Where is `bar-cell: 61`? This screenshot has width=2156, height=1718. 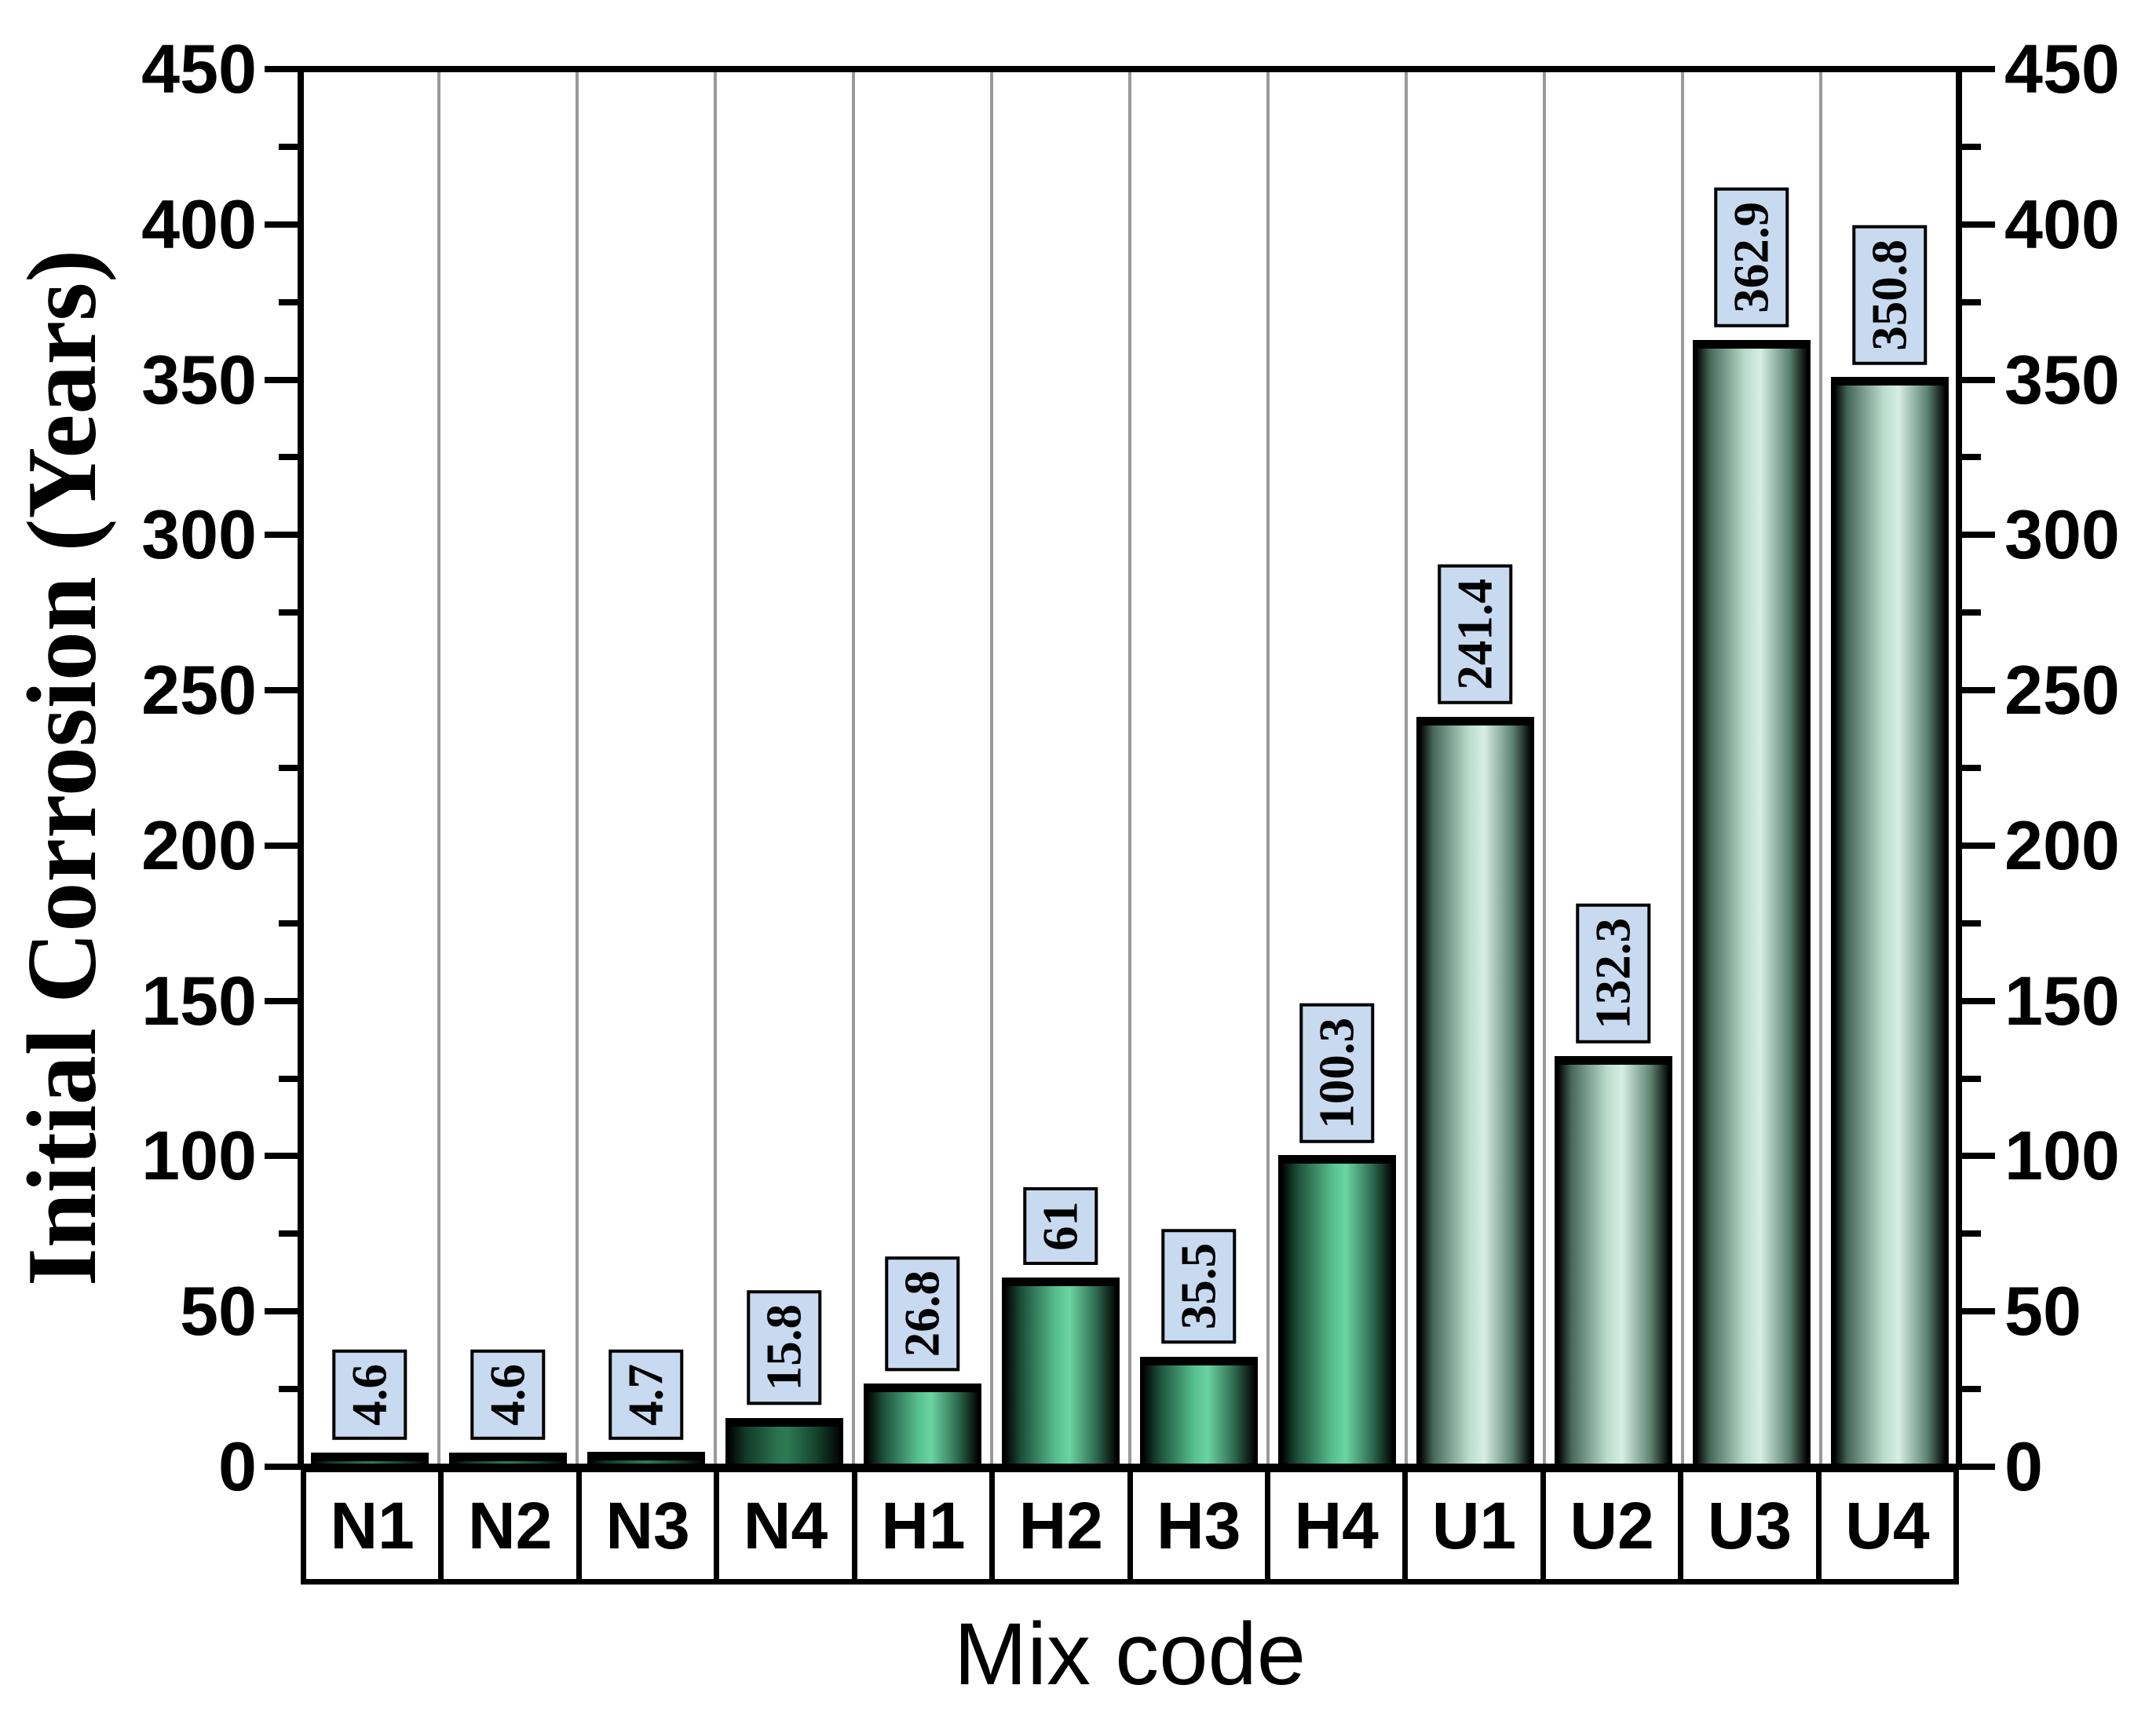
bar-cell: 61 is located at coordinates (1061, 768).